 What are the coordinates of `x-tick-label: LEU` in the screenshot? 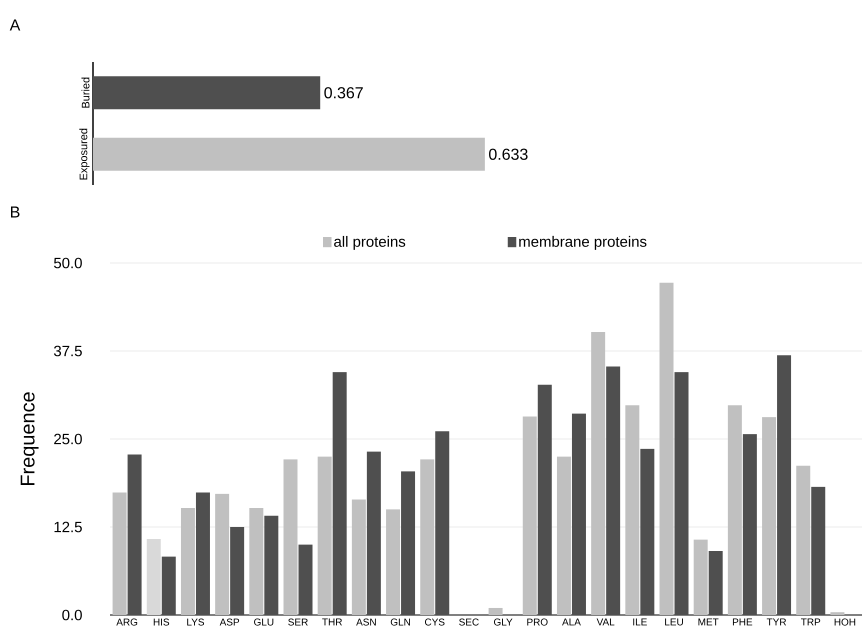 It's located at (674, 622).